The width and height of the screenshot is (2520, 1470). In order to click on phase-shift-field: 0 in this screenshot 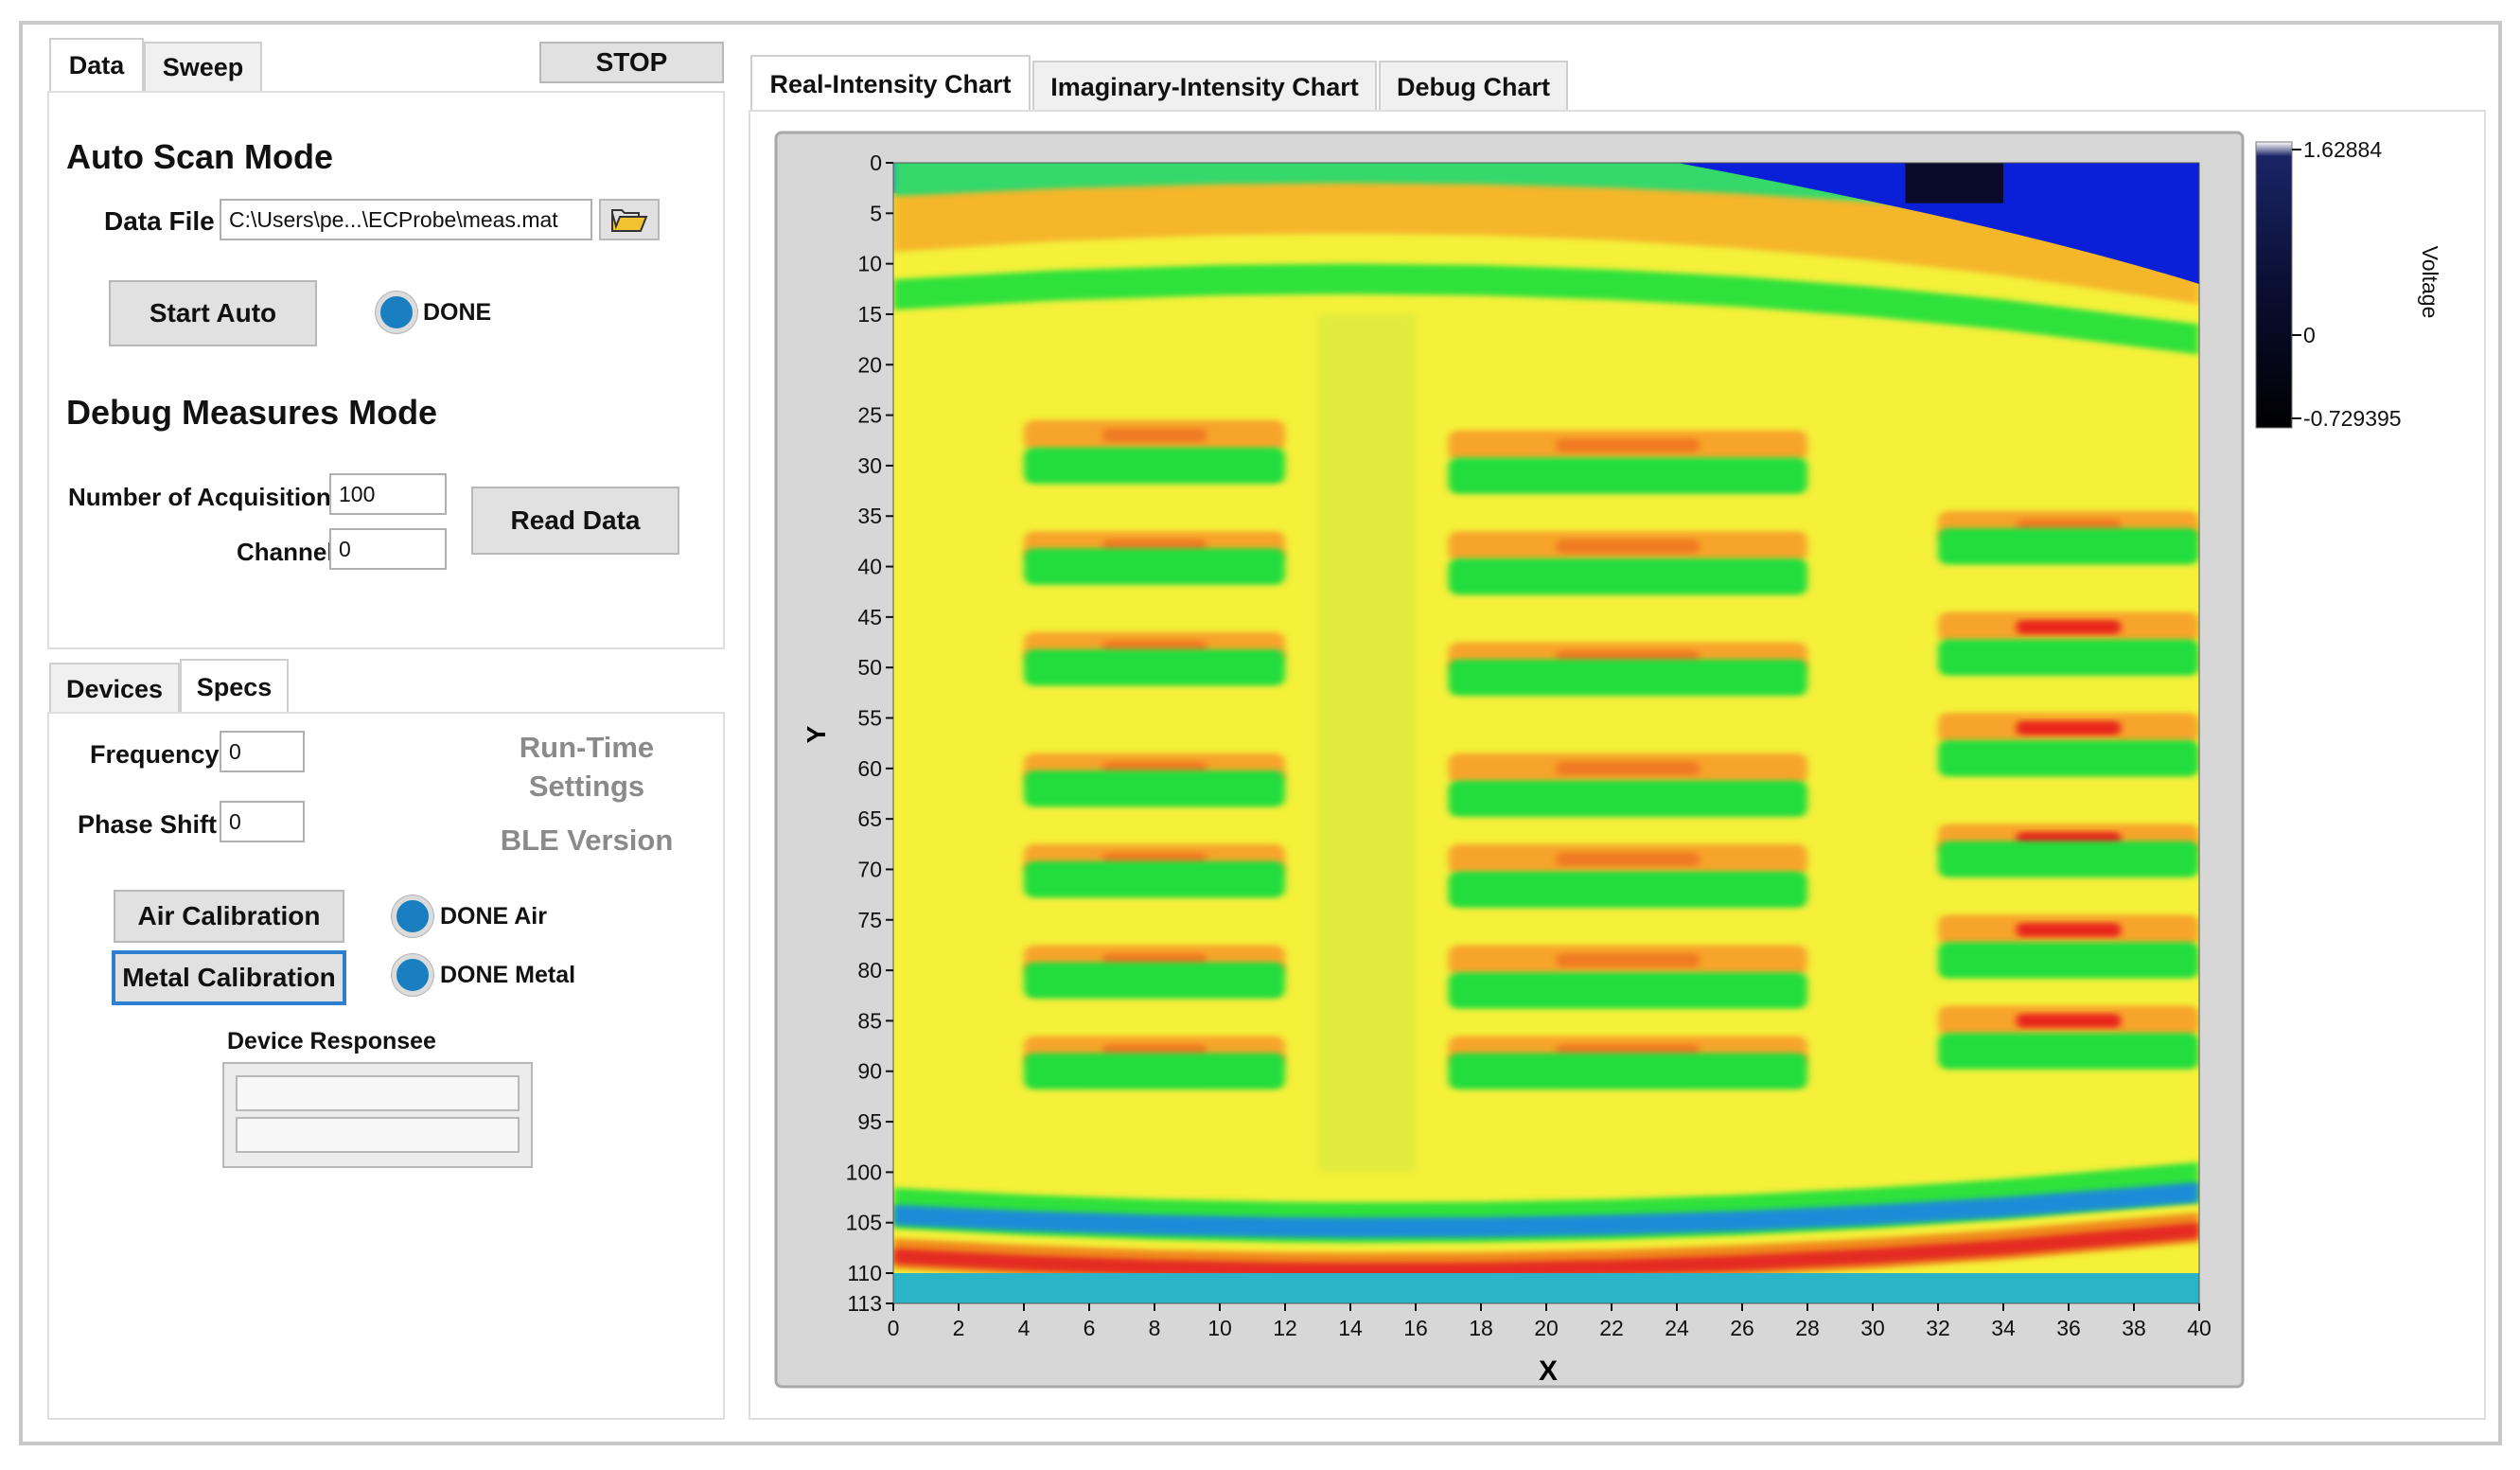, I will do `click(262, 821)`.